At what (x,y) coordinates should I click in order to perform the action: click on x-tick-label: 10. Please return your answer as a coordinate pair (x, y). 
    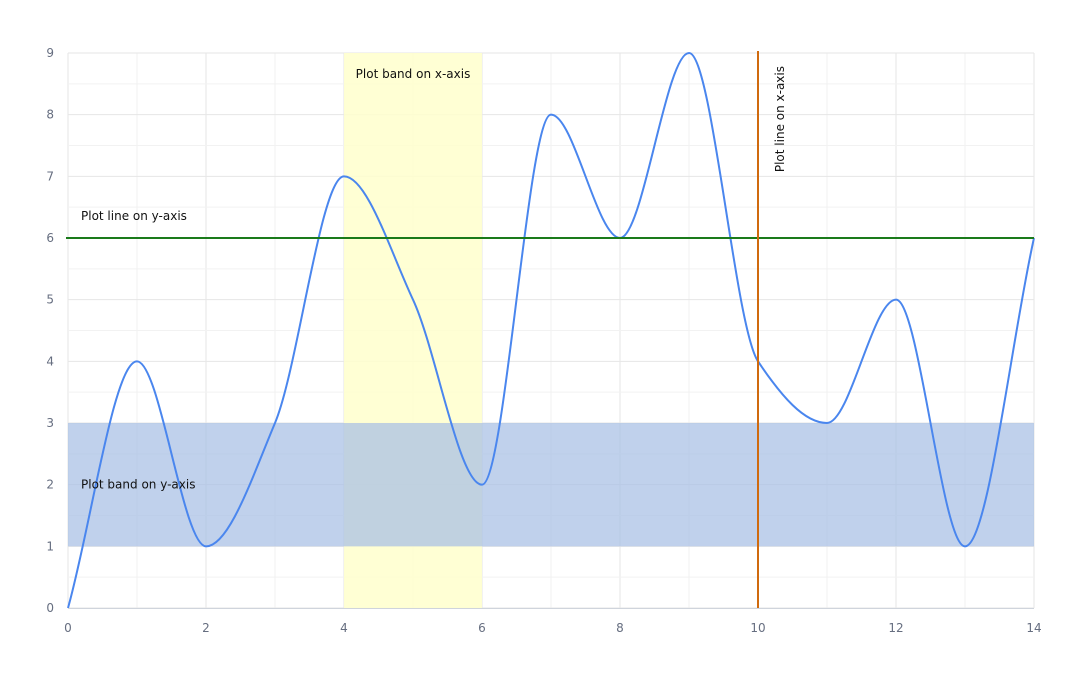
    Looking at the image, I should click on (757, 628).